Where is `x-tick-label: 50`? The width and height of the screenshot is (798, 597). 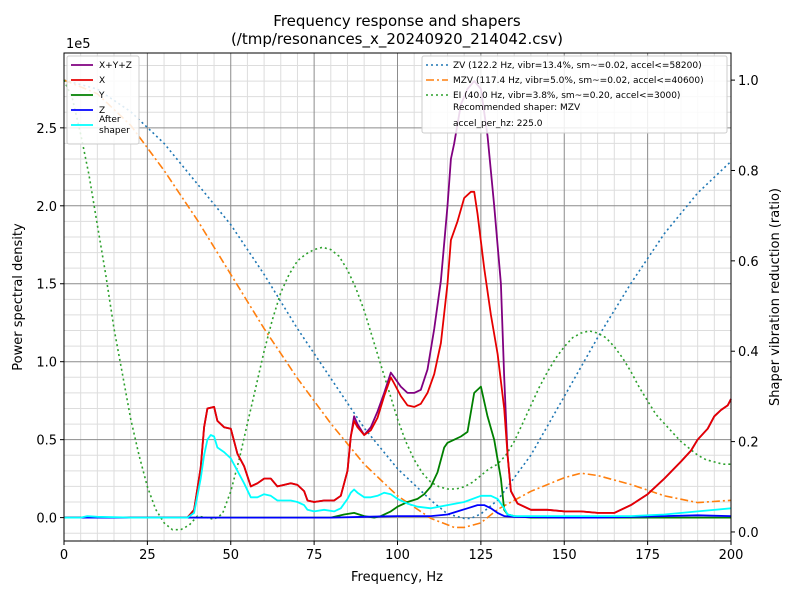
x-tick-label: 50 is located at coordinates (230, 555).